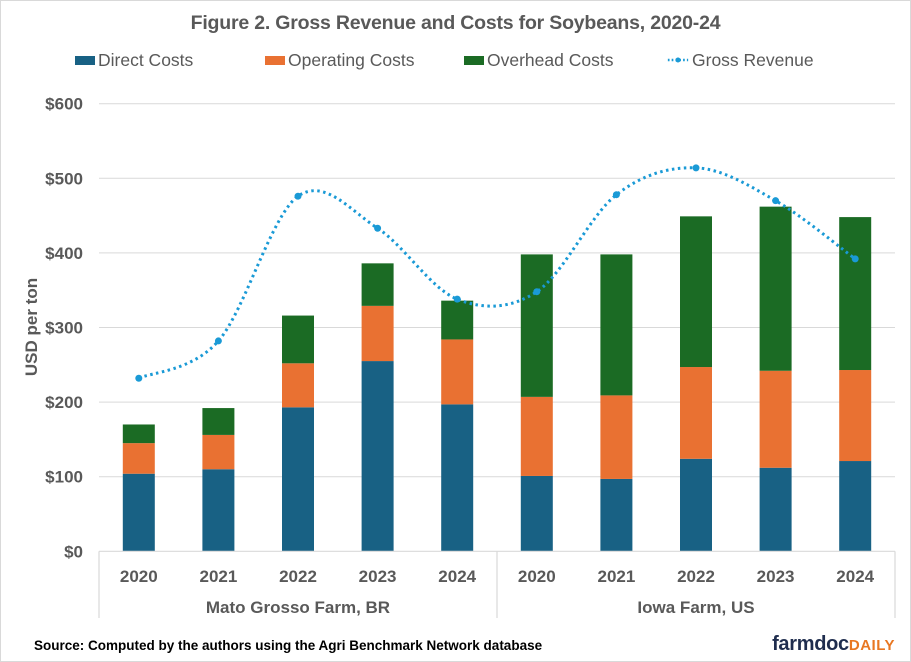 This screenshot has height=662, width=911. Describe the element at coordinates (351, 59) in the screenshot. I see `legend-label: Operating Costs` at that location.